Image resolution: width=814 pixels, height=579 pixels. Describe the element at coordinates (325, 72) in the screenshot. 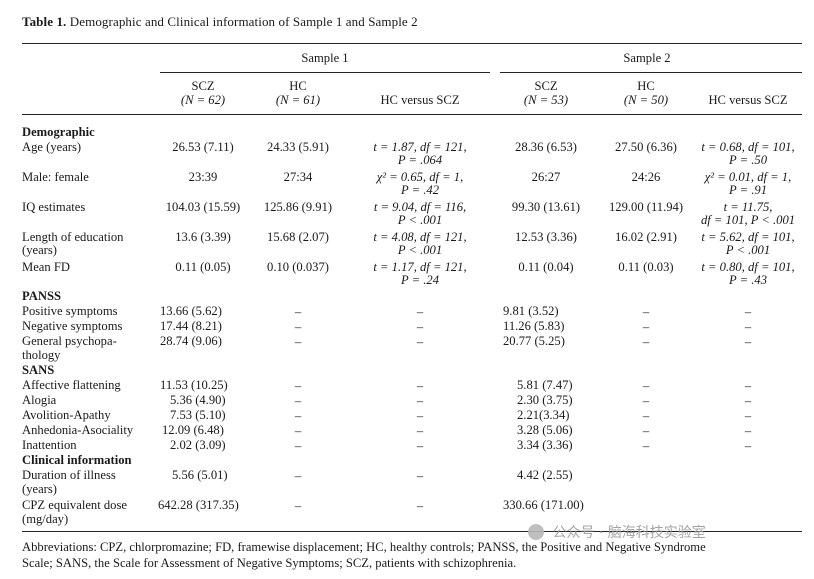

I see `sample1-rule` at that location.